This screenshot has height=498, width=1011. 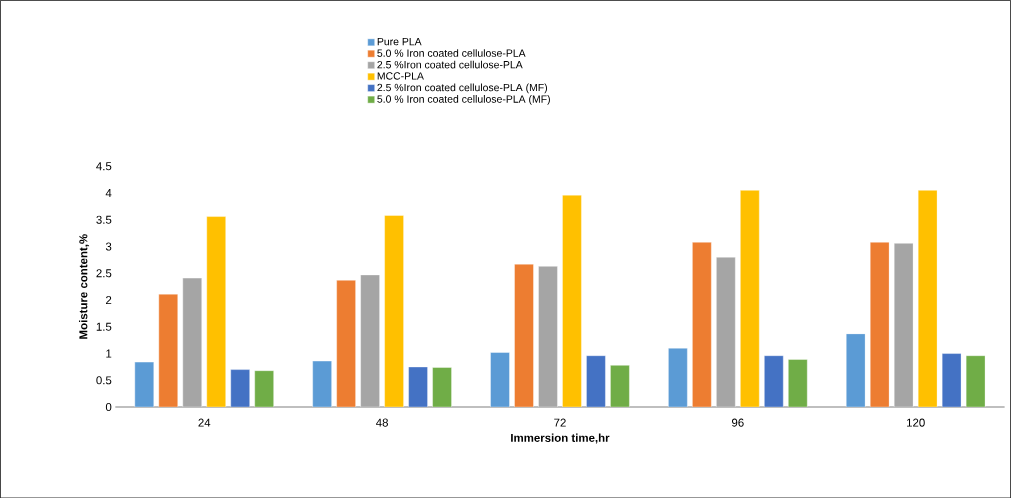 I want to click on x-tick-label: 120, so click(x=916, y=422).